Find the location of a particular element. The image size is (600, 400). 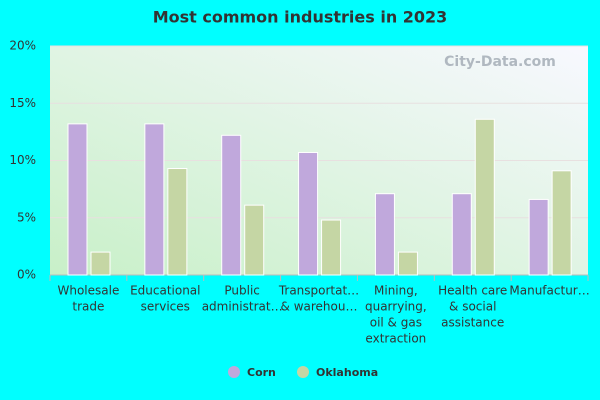

watermark: City-Data.com is located at coordinates (500, 62).